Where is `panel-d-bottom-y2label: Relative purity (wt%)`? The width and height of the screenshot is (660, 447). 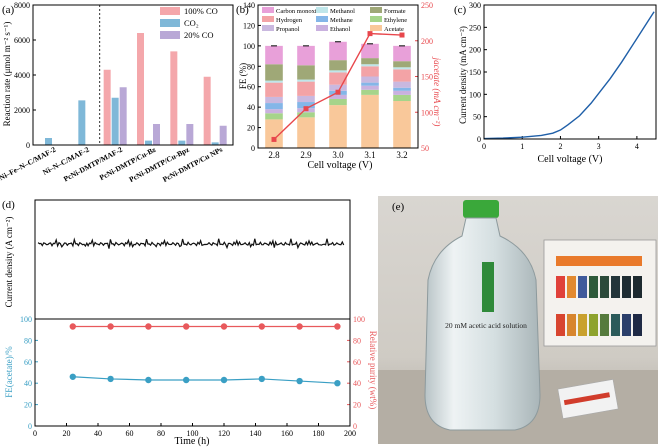
panel-d-bottom-y2label: Relative purity (wt%) is located at coordinates (373, 370).